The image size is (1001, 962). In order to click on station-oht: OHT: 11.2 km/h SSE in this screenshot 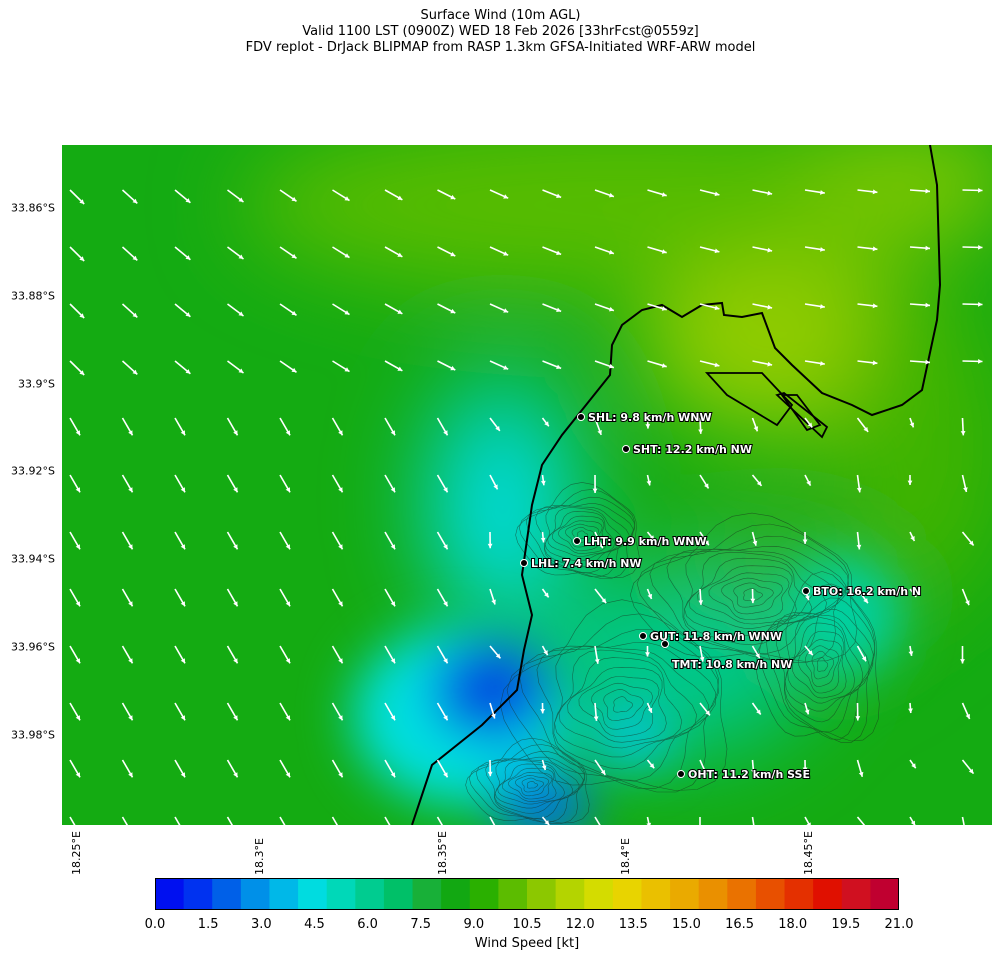, I will do `click(744, 774)`.